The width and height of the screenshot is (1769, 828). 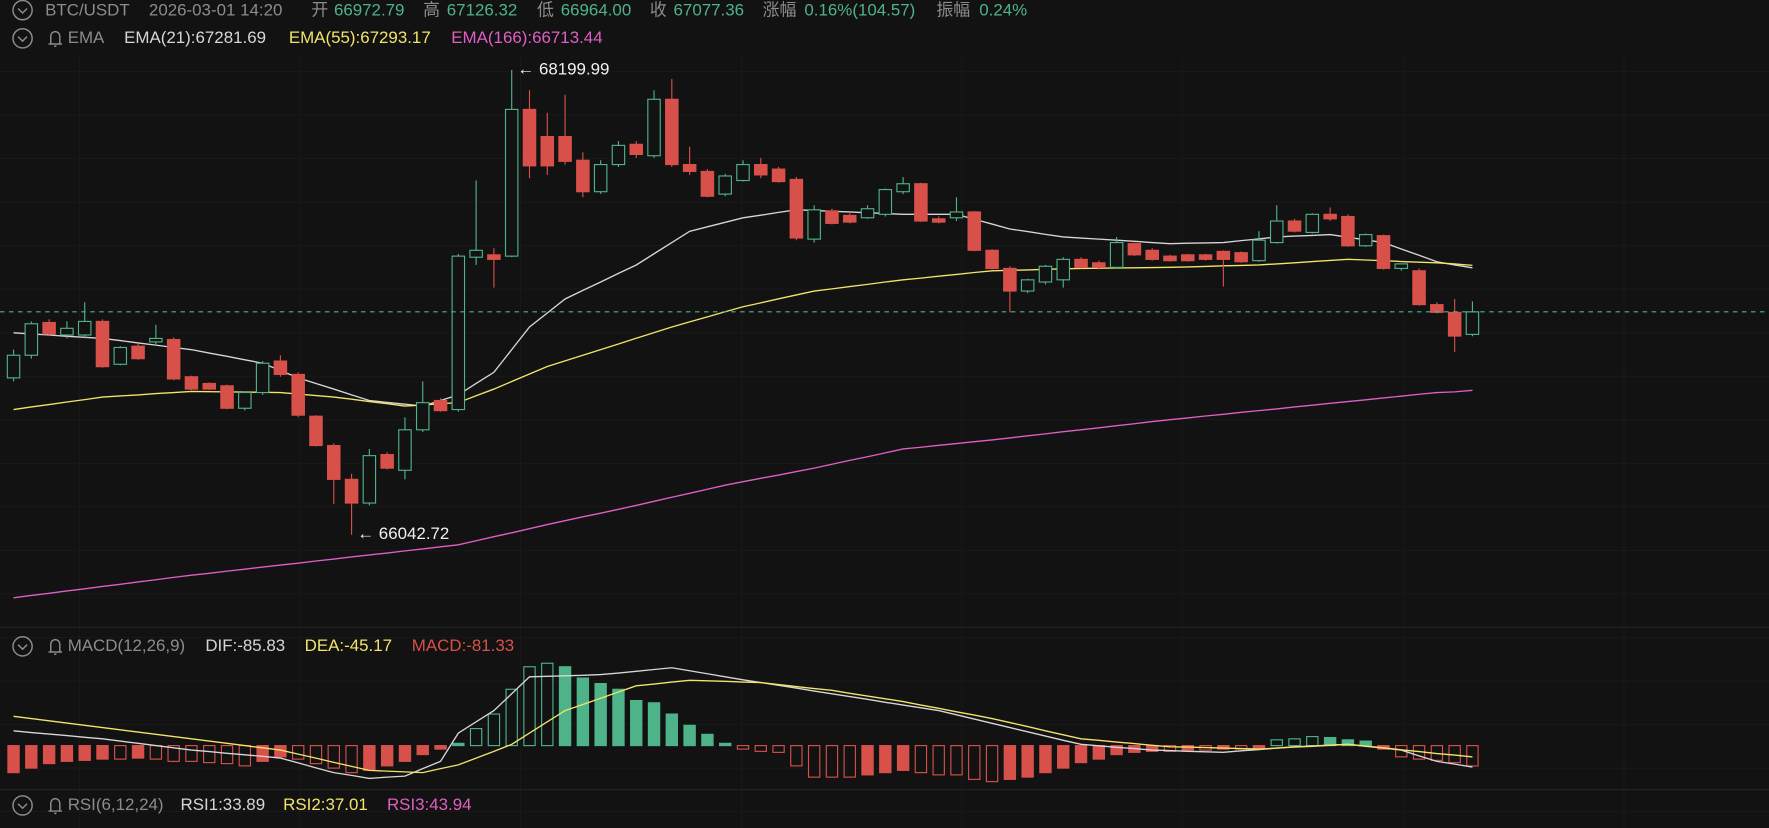 I want to click on extreme-annotation: ← 66042.72, so click(x=403, y=533).